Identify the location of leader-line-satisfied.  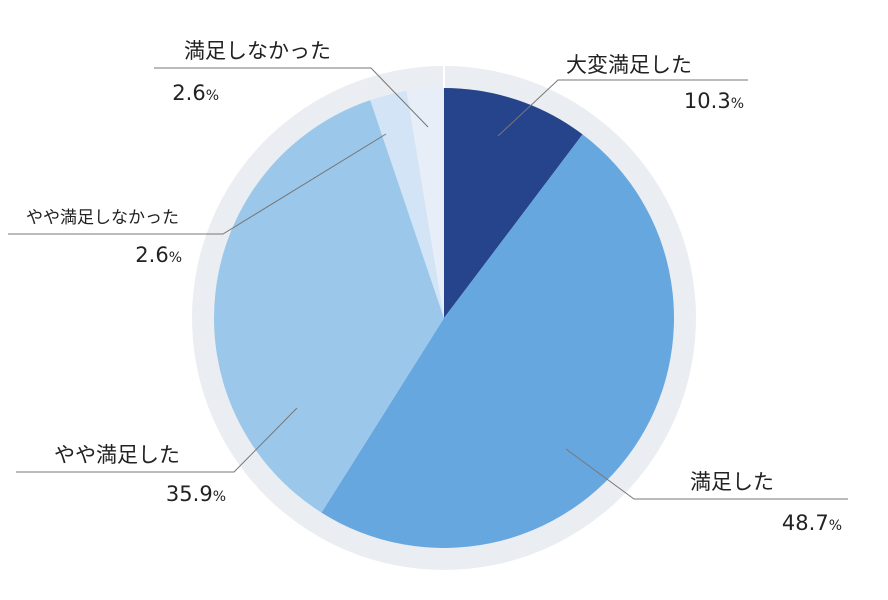
(706, 474).